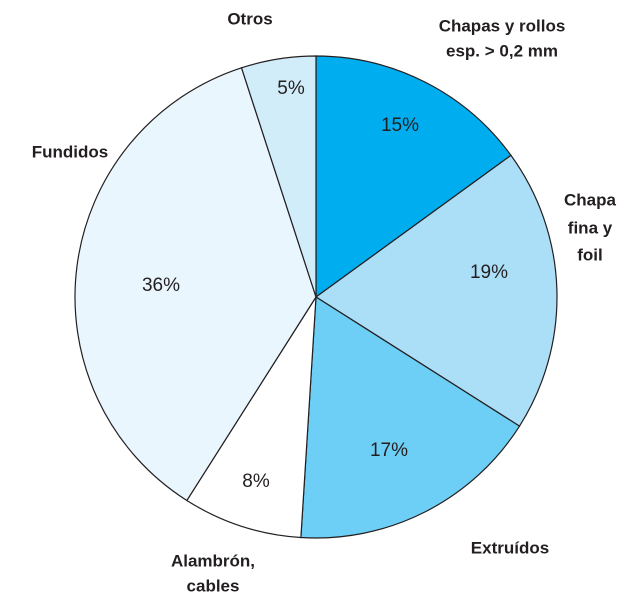  Describe the element at coordinates (256, 481) in the screenshot. I see `value-label: 8%` at that location.